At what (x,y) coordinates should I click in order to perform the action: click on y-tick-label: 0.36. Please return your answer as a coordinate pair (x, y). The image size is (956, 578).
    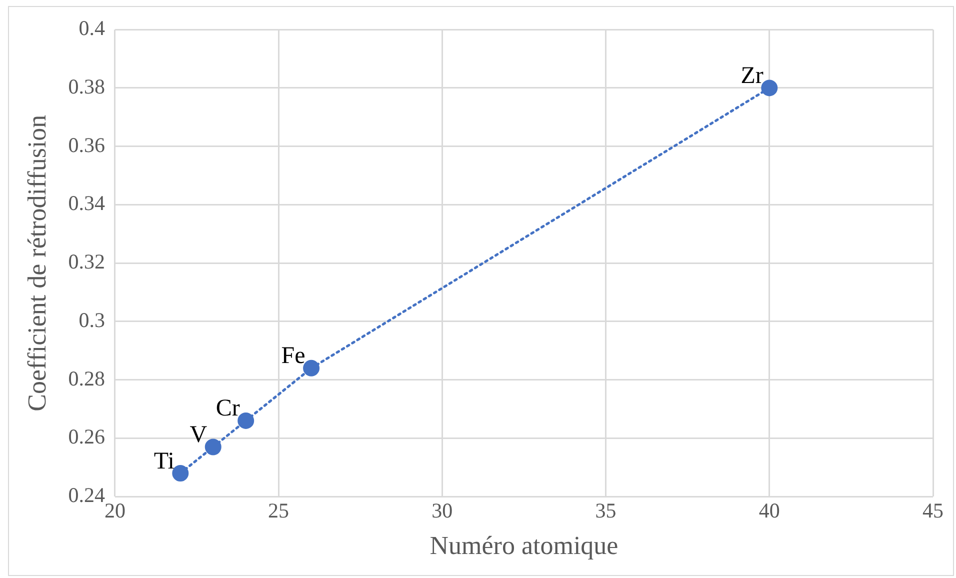
    Looking at the image, I should click on (86, 144).